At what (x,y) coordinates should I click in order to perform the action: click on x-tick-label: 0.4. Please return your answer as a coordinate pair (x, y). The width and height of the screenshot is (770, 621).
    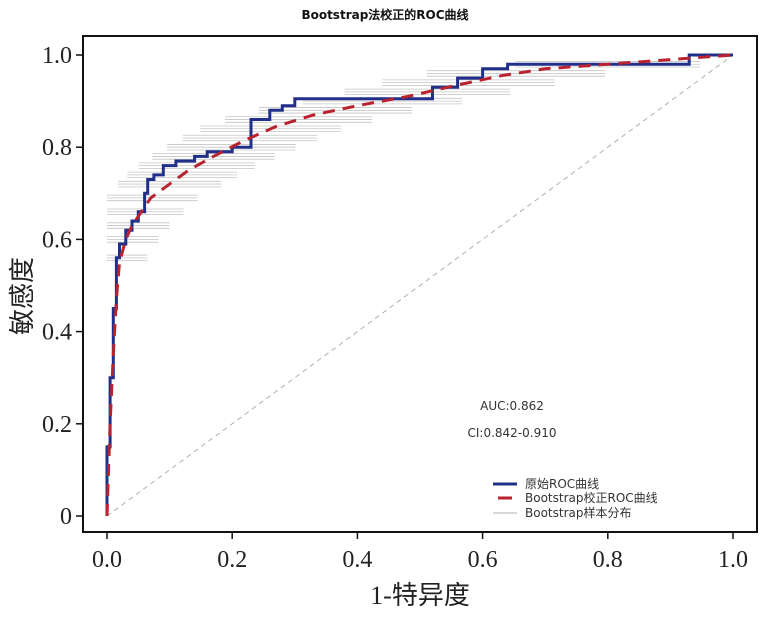
    Looking at the image, I should click on (357, 560).